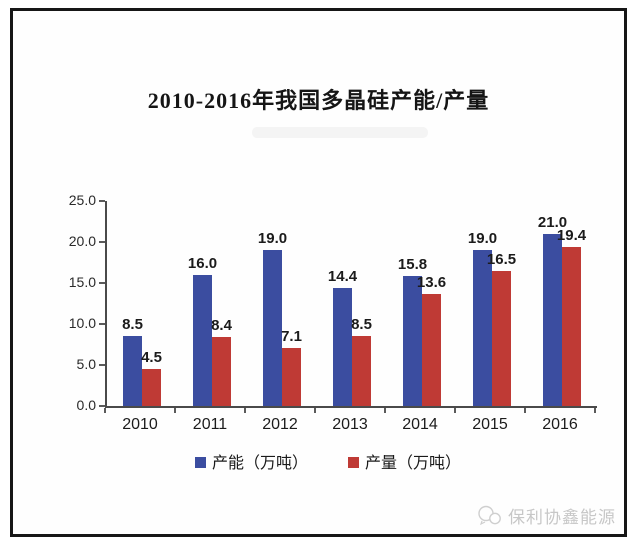 The width and height of the screenshot is (640, 549). Describe the element at coordinates (291, 367) in the screenshot. I see `bar-production-2012: 7.1` at that location.